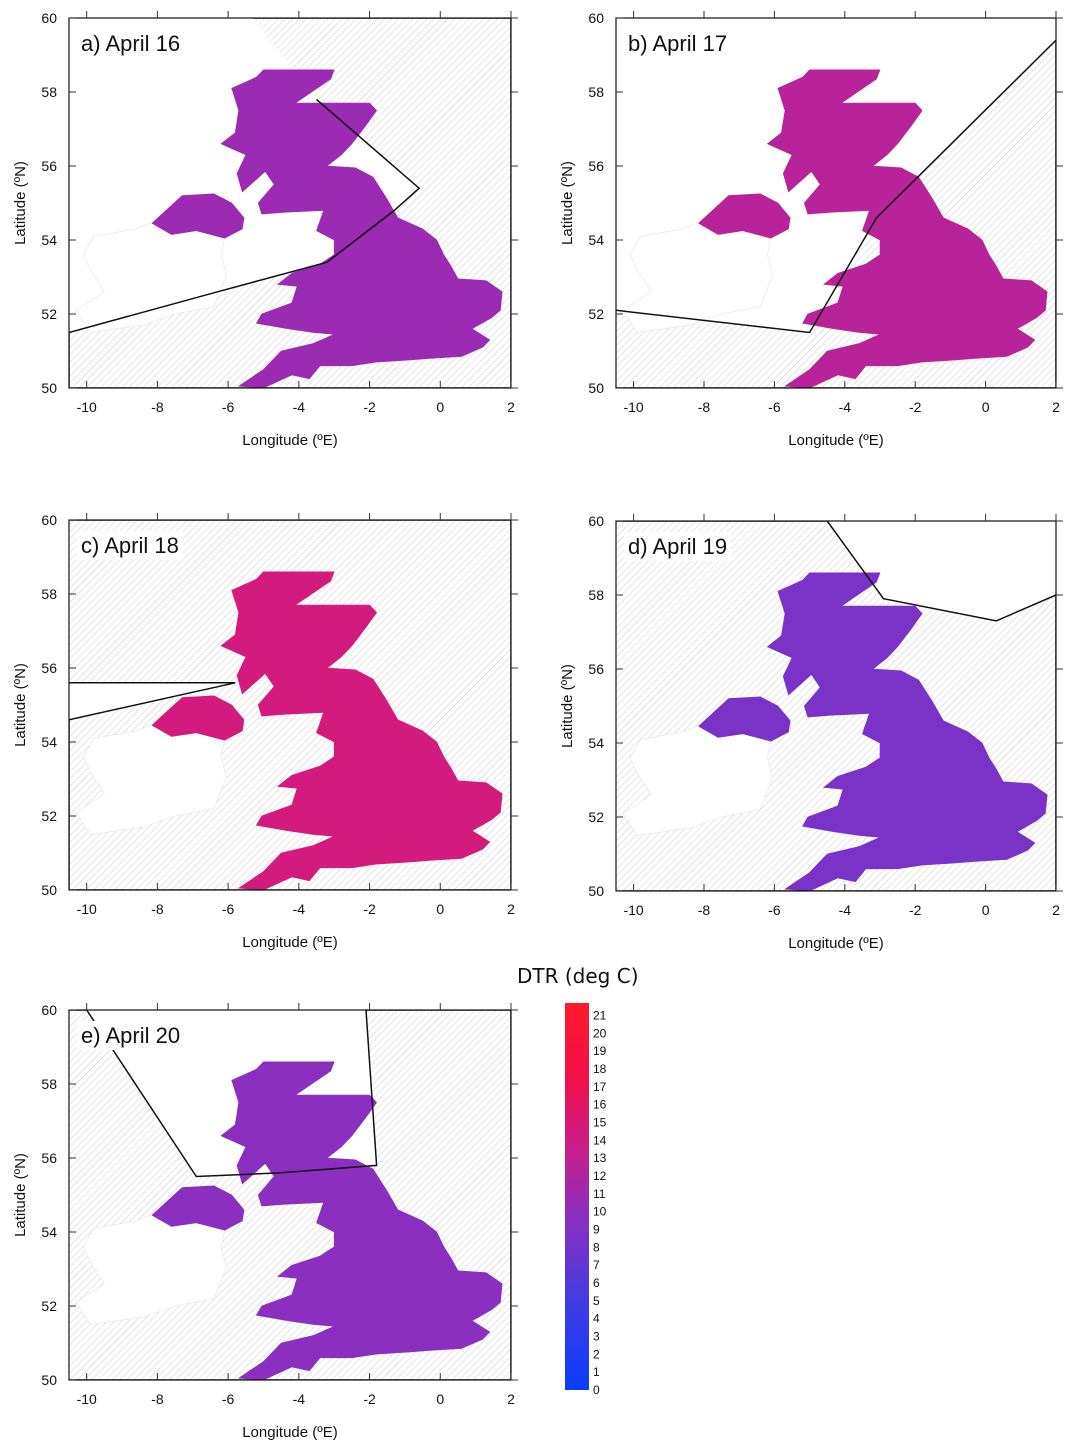 Image resolution: width=1074 pixels, height=1441 pixels. I want to click on colorbar-tick-label: 1, so click(596, 1372).